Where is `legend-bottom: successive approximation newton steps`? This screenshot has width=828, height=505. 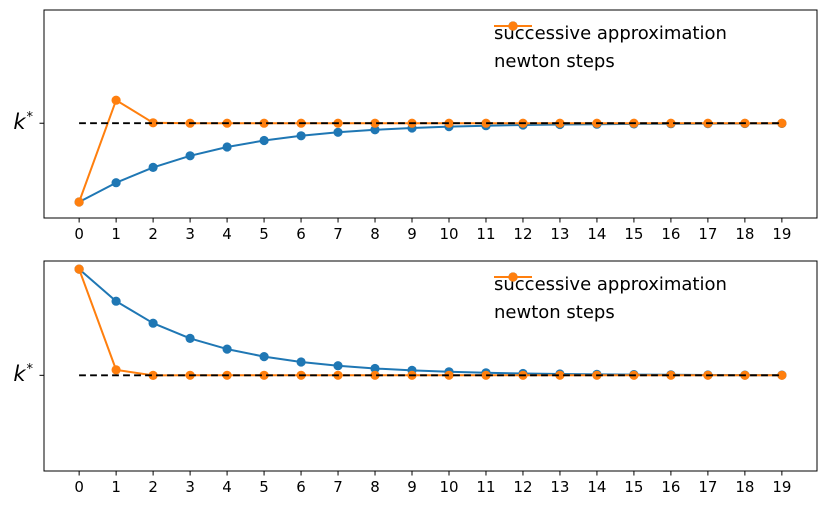 legend-bottom: successive approximation newton steps is located at coordinates (610, 299).